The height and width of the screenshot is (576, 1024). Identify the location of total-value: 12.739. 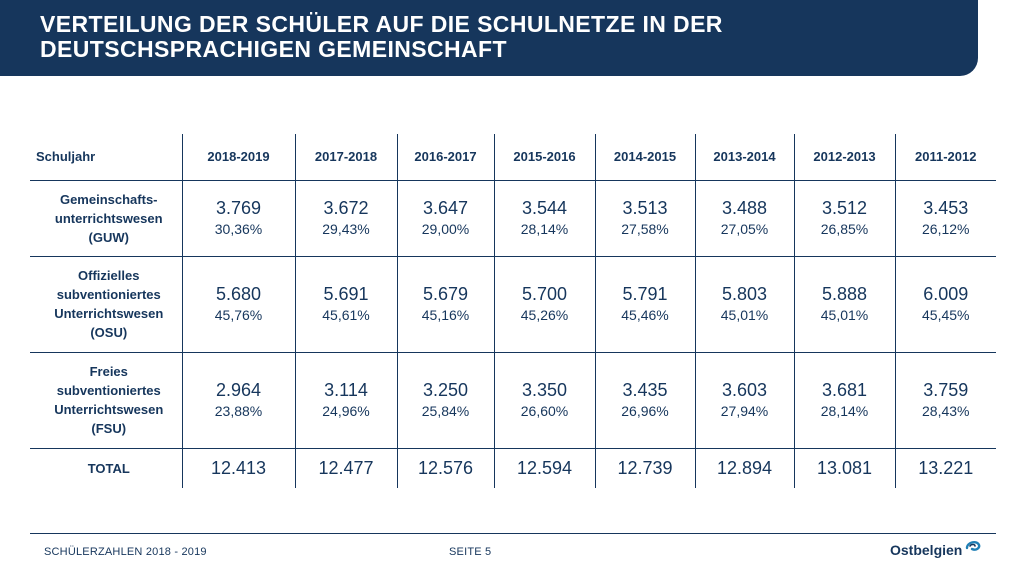
(644, 467).